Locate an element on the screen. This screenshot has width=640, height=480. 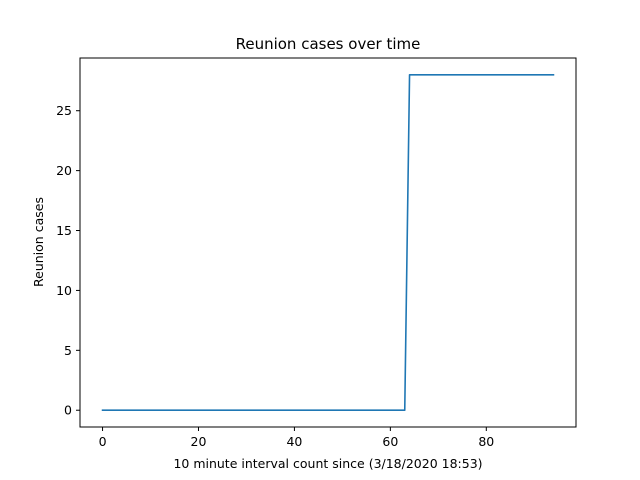
y-tick-label: 0 is located at coordinates (68, 410).